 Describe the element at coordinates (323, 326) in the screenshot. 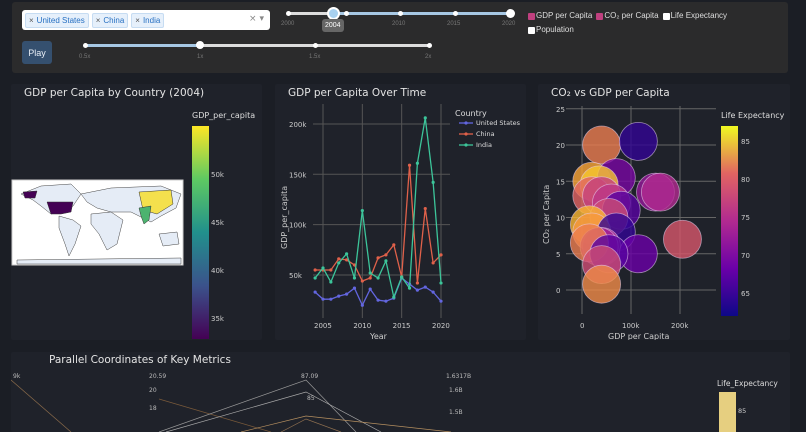

I see `x-tick-label: 2005` at that location.